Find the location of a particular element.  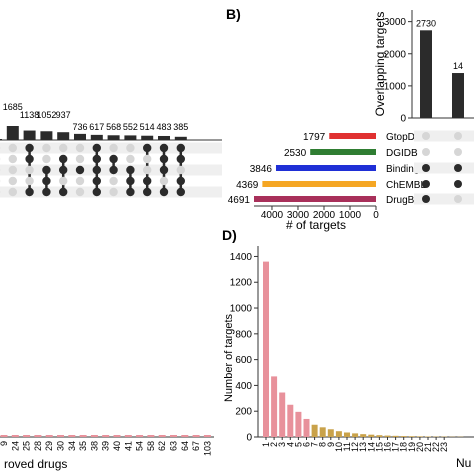

distribution-x-tick-label: 5 is located at coordinates (298, 444).